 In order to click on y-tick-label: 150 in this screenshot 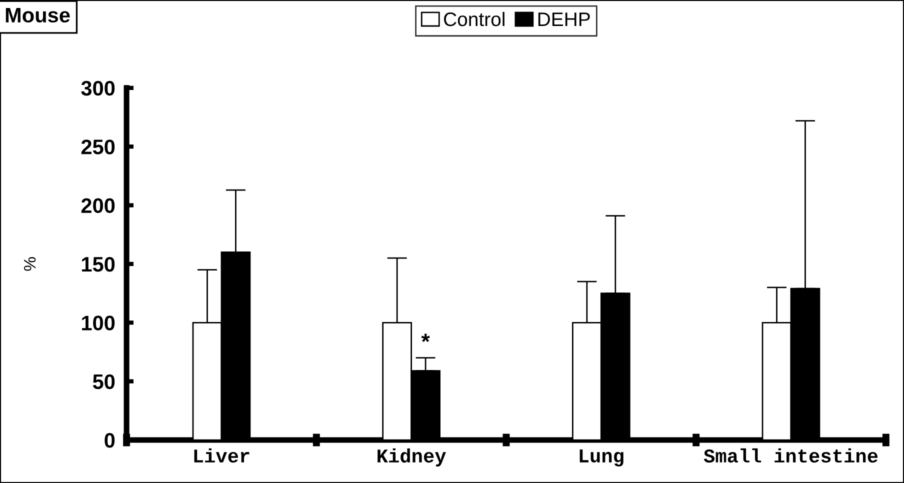, I will do `click(98, 264)`.